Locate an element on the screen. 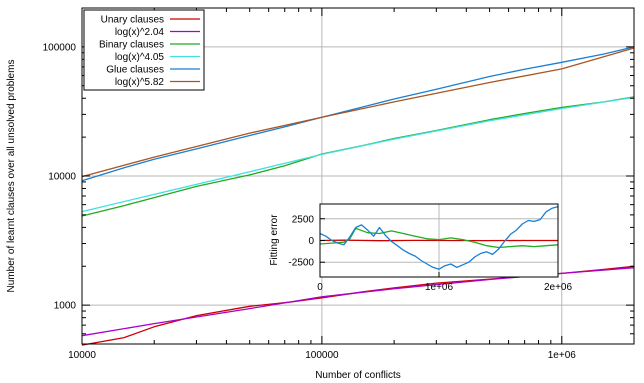 The width and height of the screenshot is (644, 383). x-tick-label: 100000 is located at coordinates (322, 355).